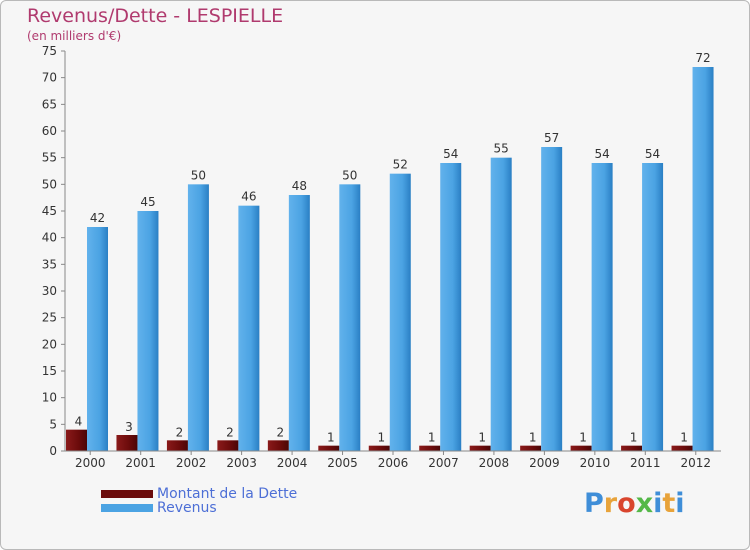 The width and height of the screenshot is (750, 550). I want to click on y-tick-label: 75, so click(49, 51).